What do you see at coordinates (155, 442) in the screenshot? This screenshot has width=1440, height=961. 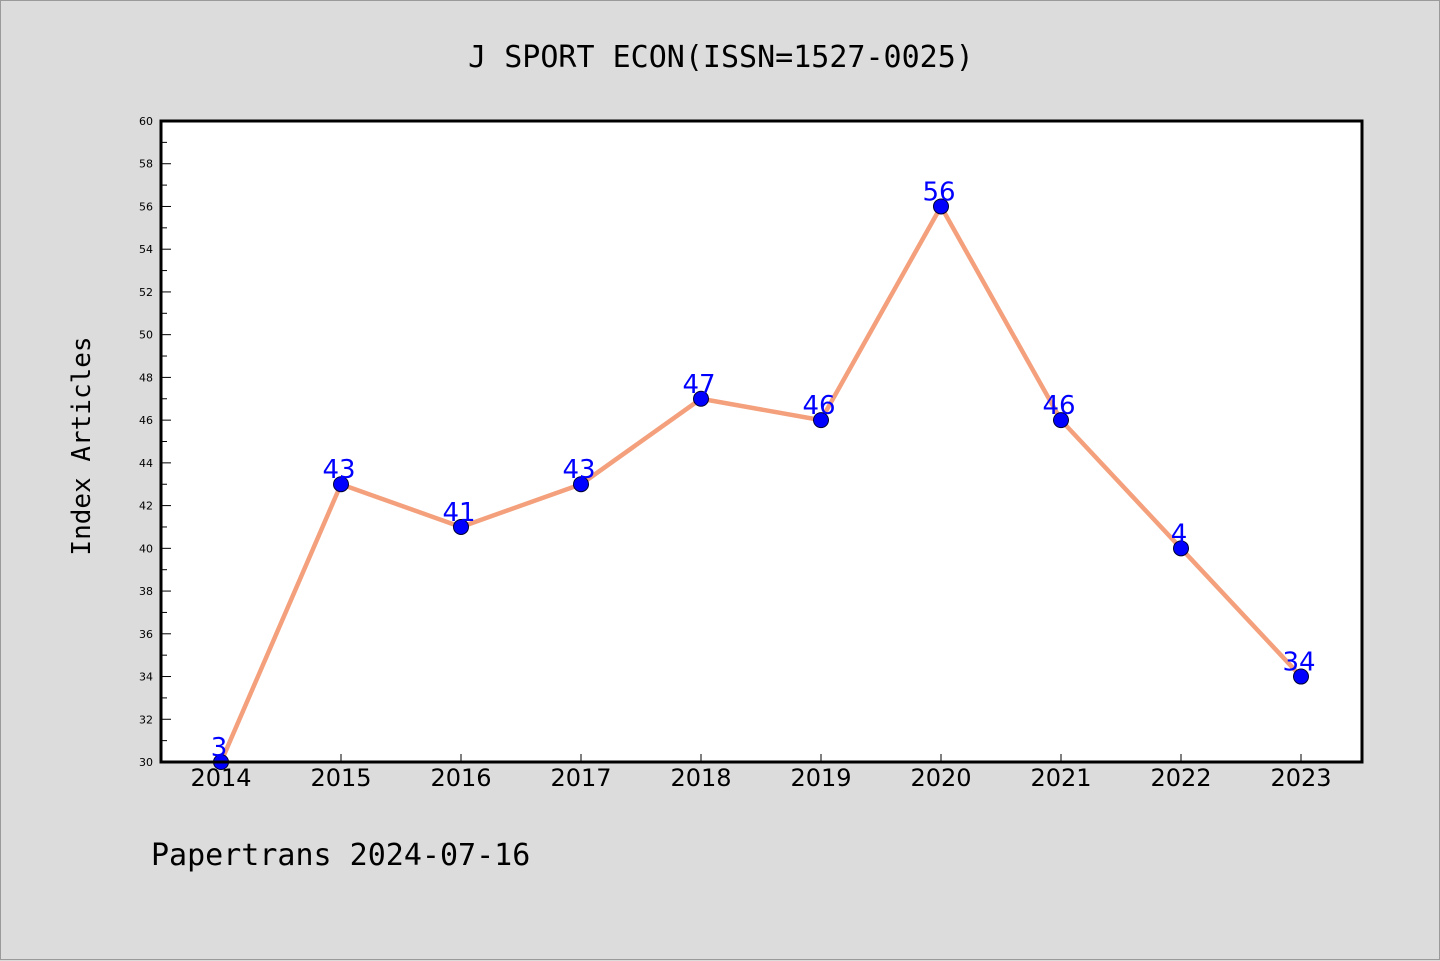 I see `y-axis-ticks: 30 32 34 36 38 40 42 44 46 48 50 52 54 56 58 60` at bounding box center [155, 442].